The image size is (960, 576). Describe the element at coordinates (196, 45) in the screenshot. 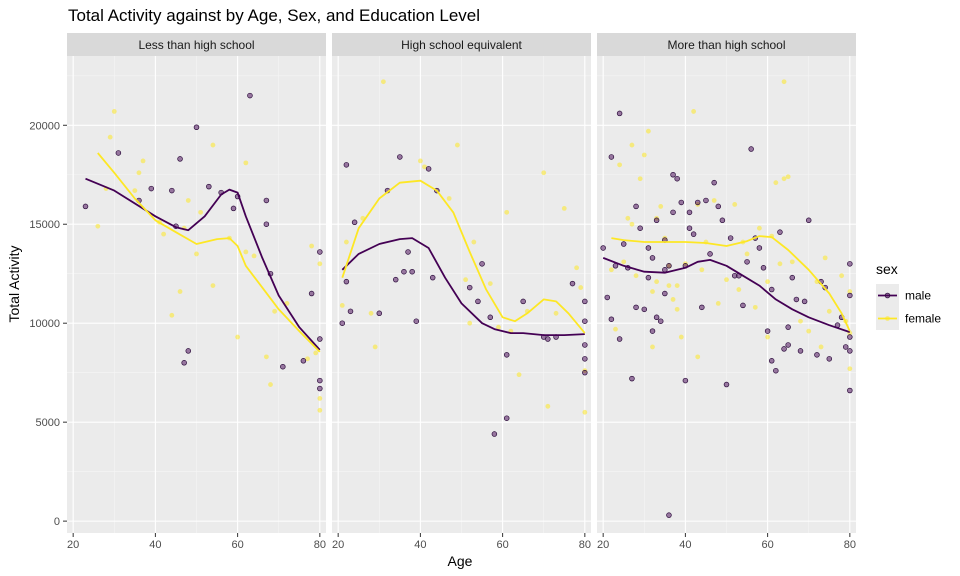

I see `facet-strip-label: Less than high school` at that location.